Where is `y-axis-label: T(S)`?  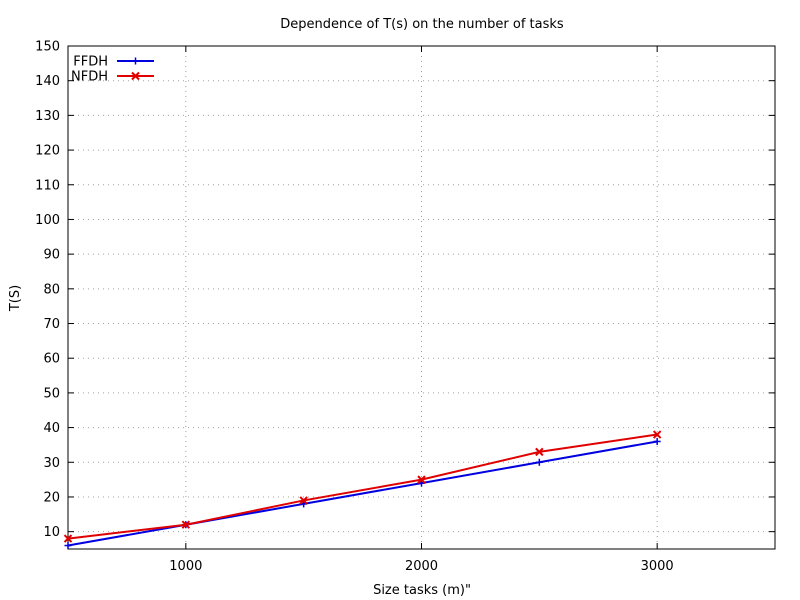 y-axis-label: T(S) is located at coordinates (15, 298).